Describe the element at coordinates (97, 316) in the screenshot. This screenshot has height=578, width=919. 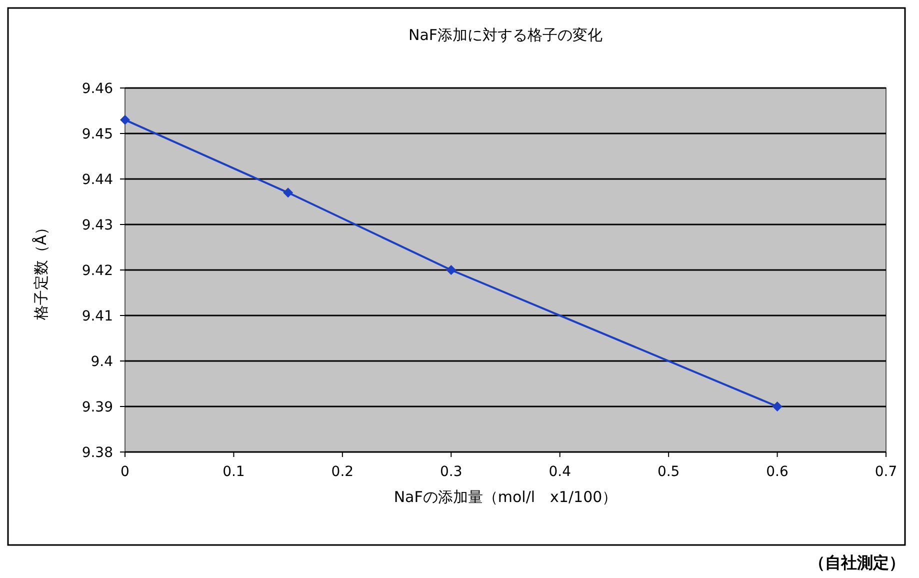
I see `y-tick-label: 9.41` at that location.